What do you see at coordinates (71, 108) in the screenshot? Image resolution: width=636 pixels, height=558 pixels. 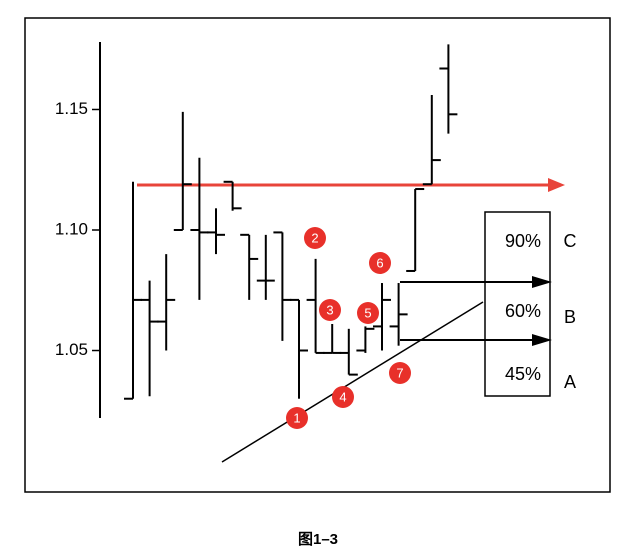 I see `y-tick-label: 1.15` at bounding box center [71, 108].